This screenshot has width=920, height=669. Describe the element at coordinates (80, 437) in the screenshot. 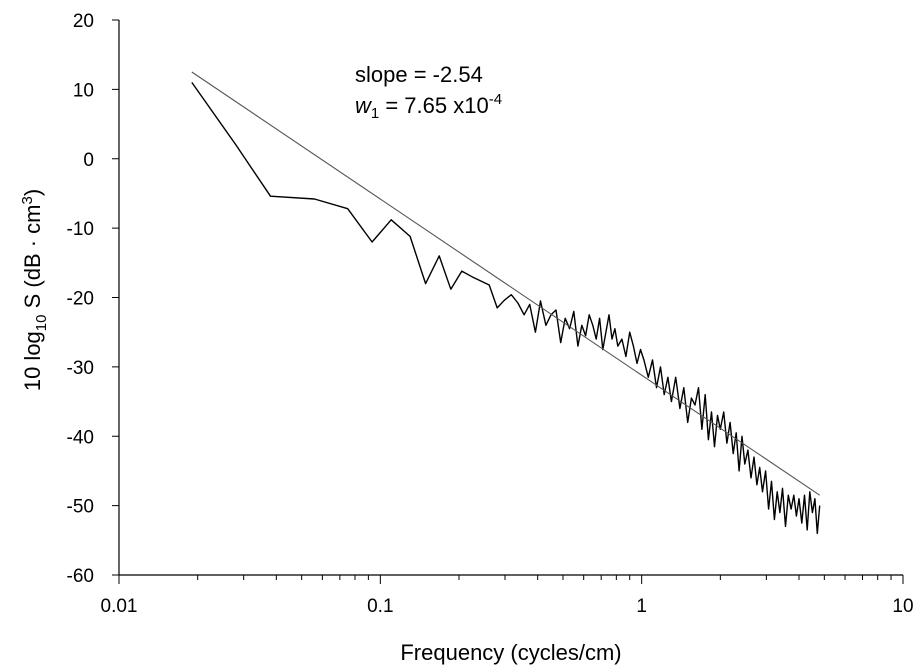

I see `y-tick-label: -40` at that location.